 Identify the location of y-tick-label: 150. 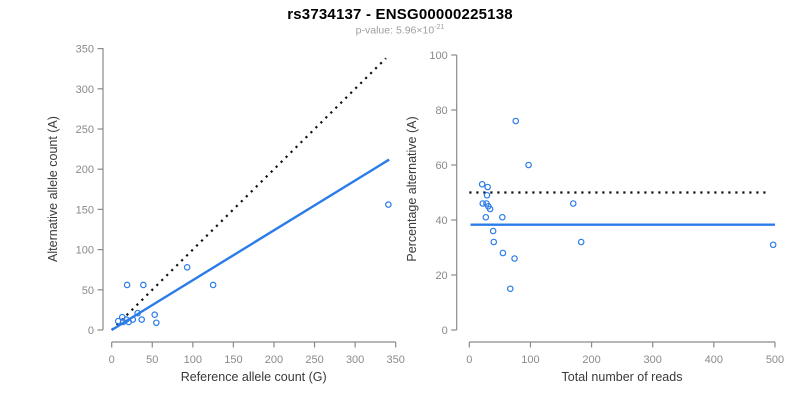
(85, 210).